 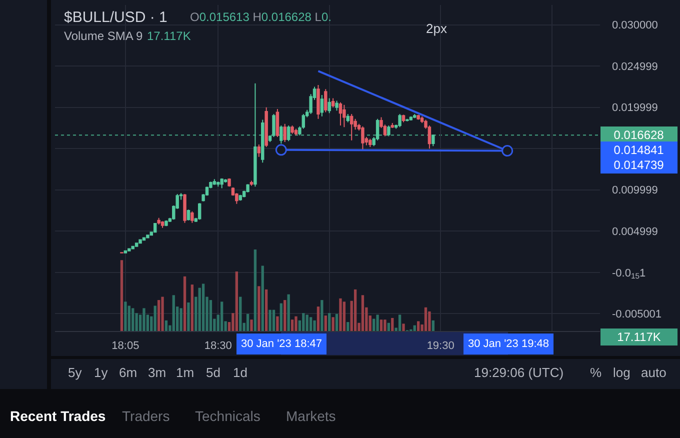 What do you see at coordinates (637, 314) in the screenshot?
I see `y-tick-label: -0.005001` at bounding box center [637, 314].